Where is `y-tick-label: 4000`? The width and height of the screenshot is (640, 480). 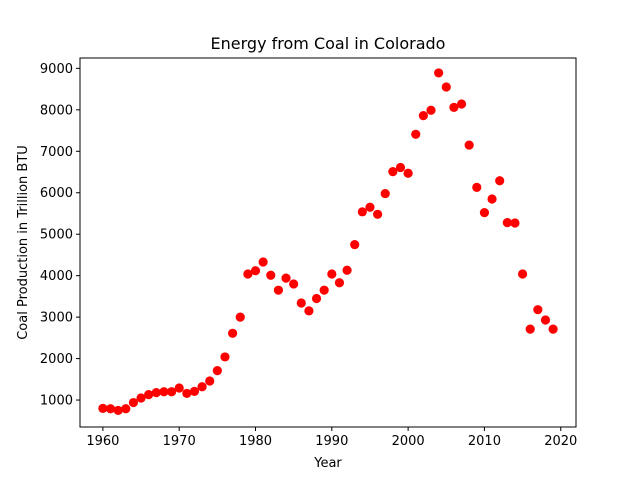
y-tick-label: 4000 is located at coordinates (56, 276).